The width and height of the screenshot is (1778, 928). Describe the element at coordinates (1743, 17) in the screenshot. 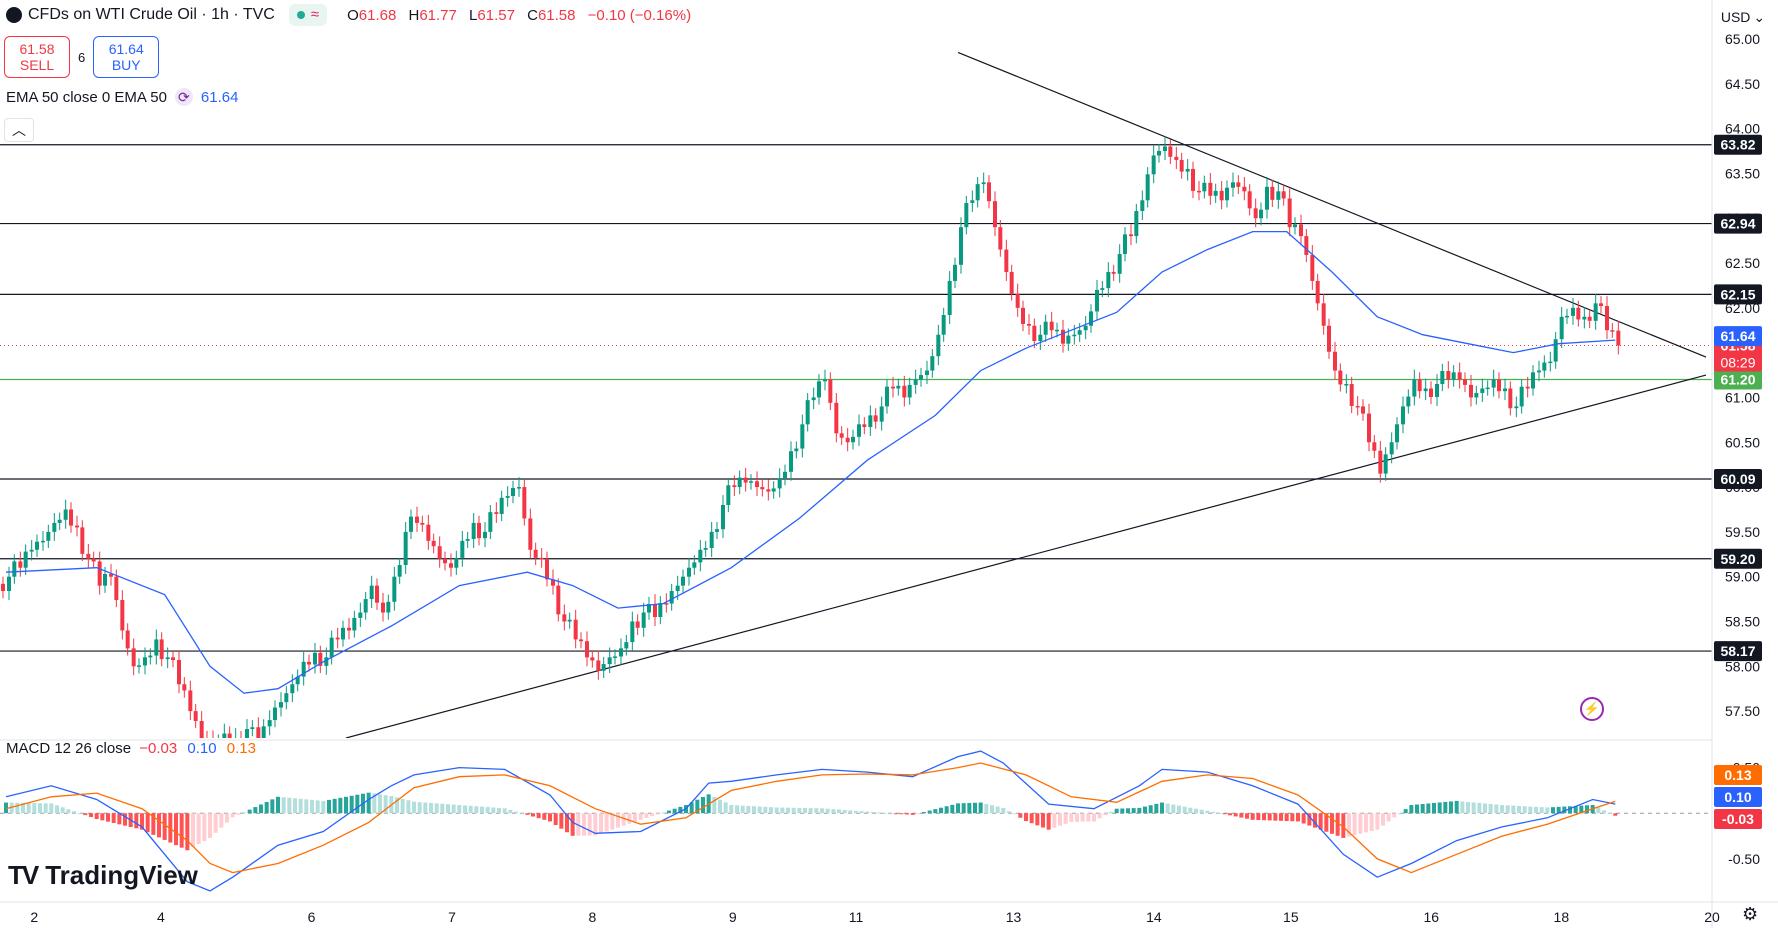

I see `currency-selector: USD ⌄` at that location.